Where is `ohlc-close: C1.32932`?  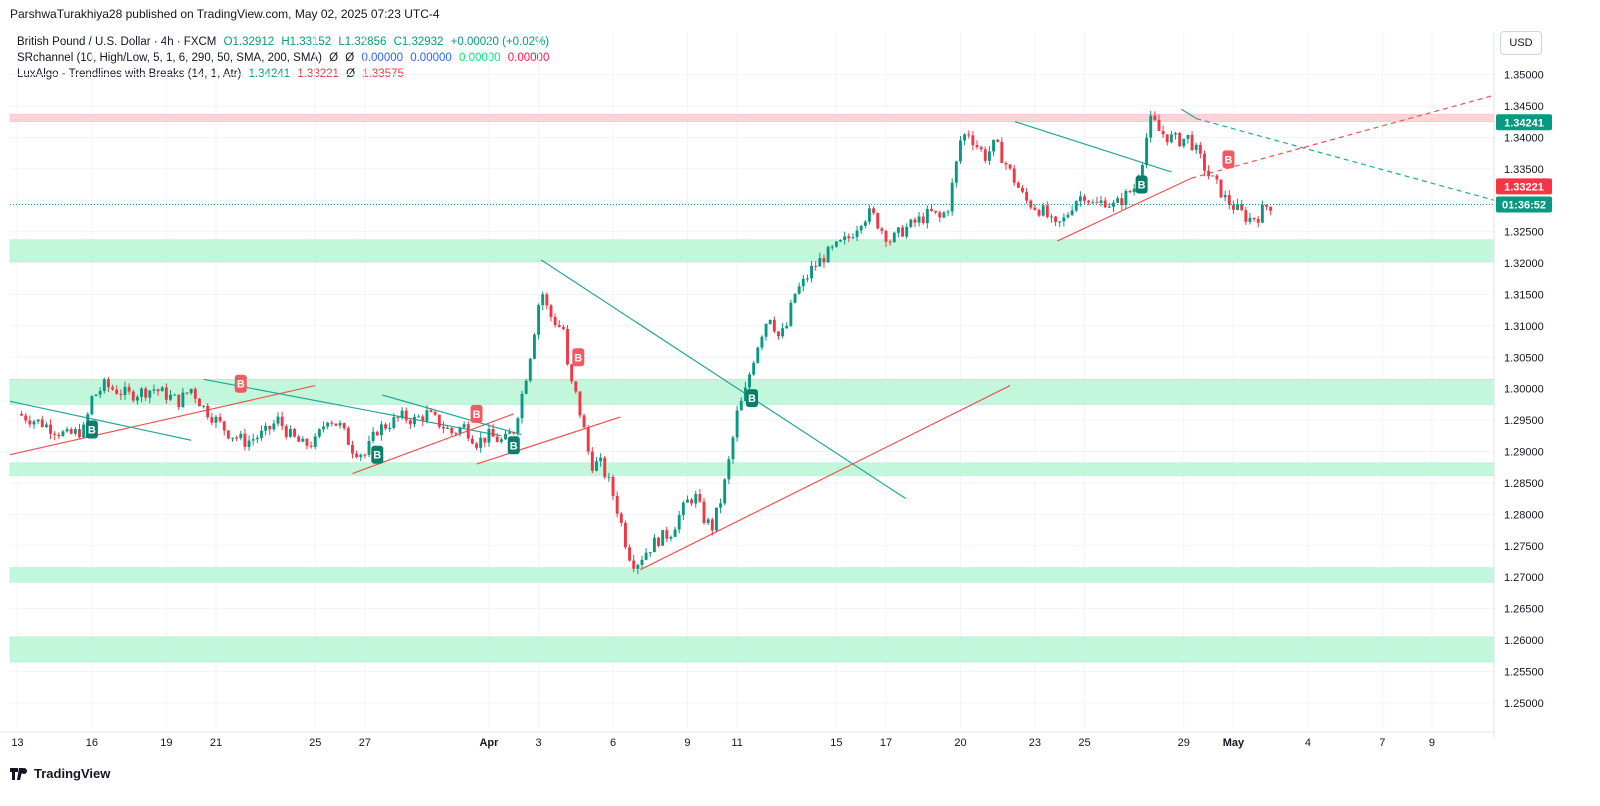 ohlc-close: C1.32932 is located at coordinates (418, 42).